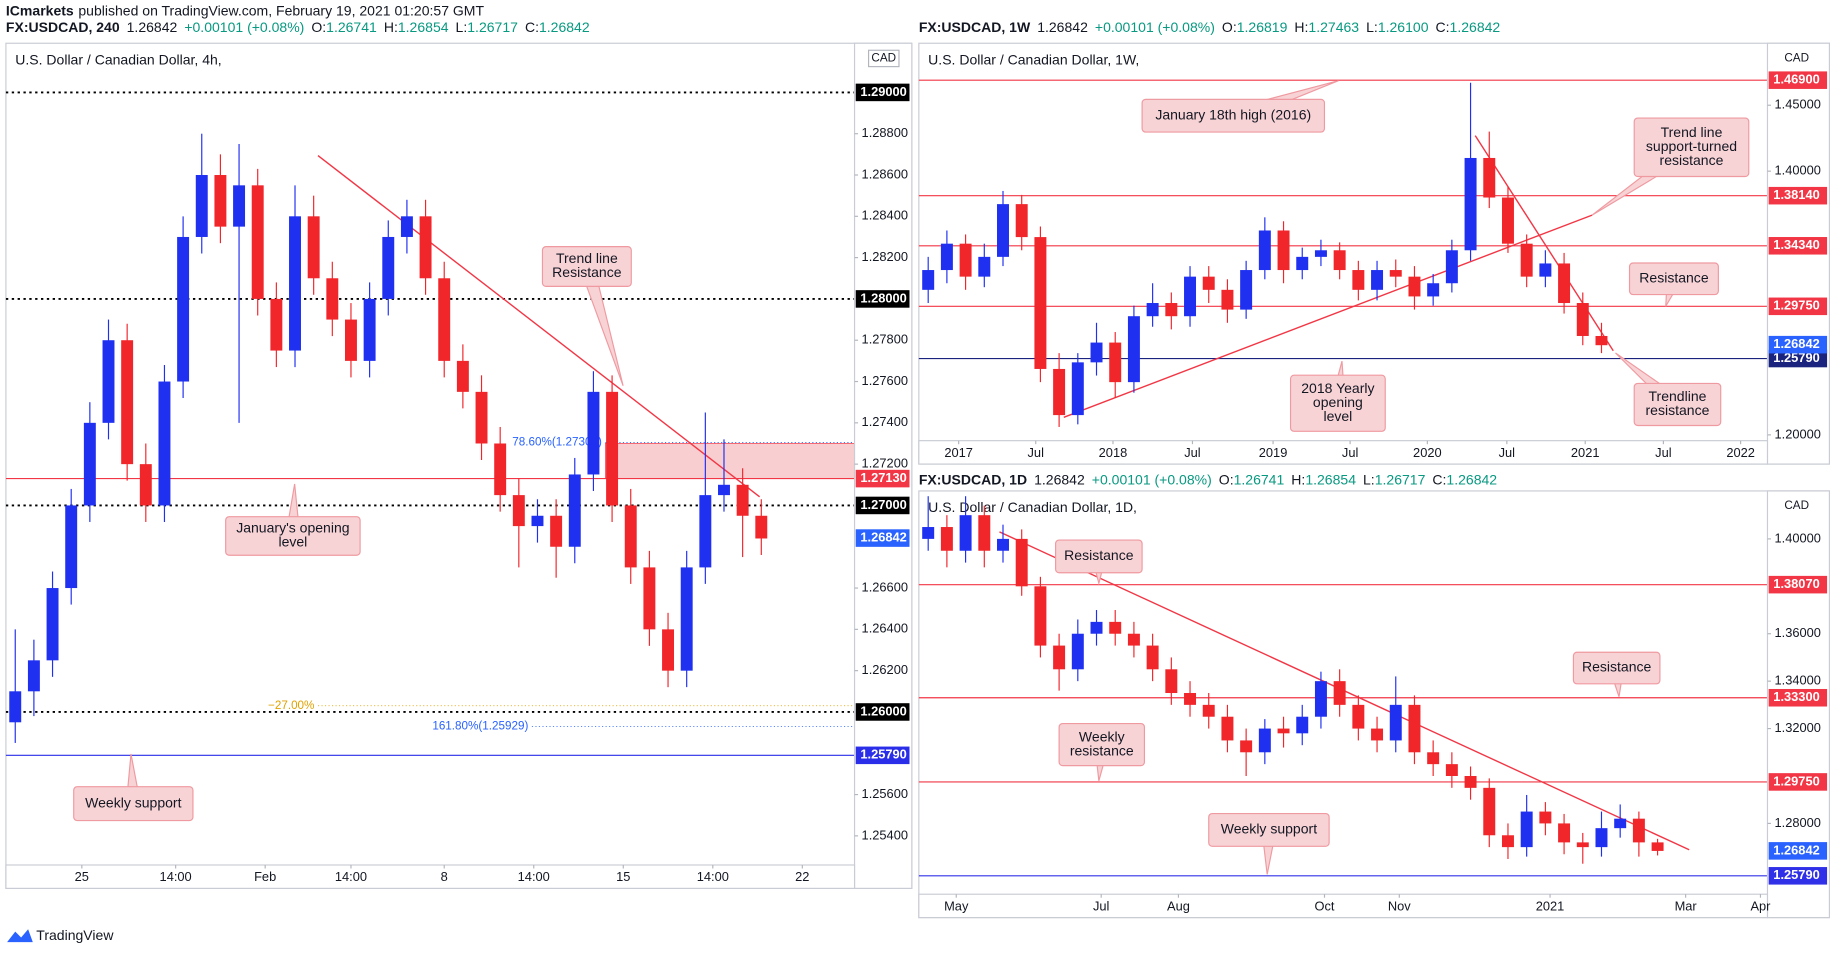 The width and height of the screenshot is (1833, 955). I want to click on callout-text: Trend line, so click(587, 258).